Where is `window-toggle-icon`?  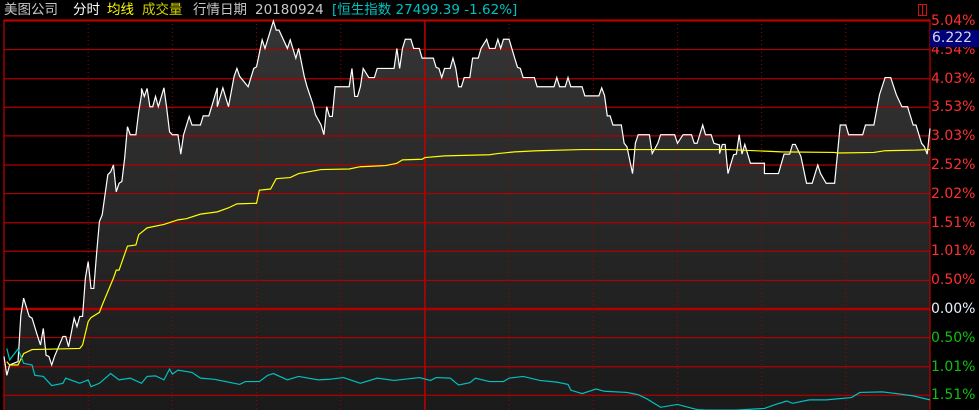
window-toggle-icon is located at coordinates (922, 10).